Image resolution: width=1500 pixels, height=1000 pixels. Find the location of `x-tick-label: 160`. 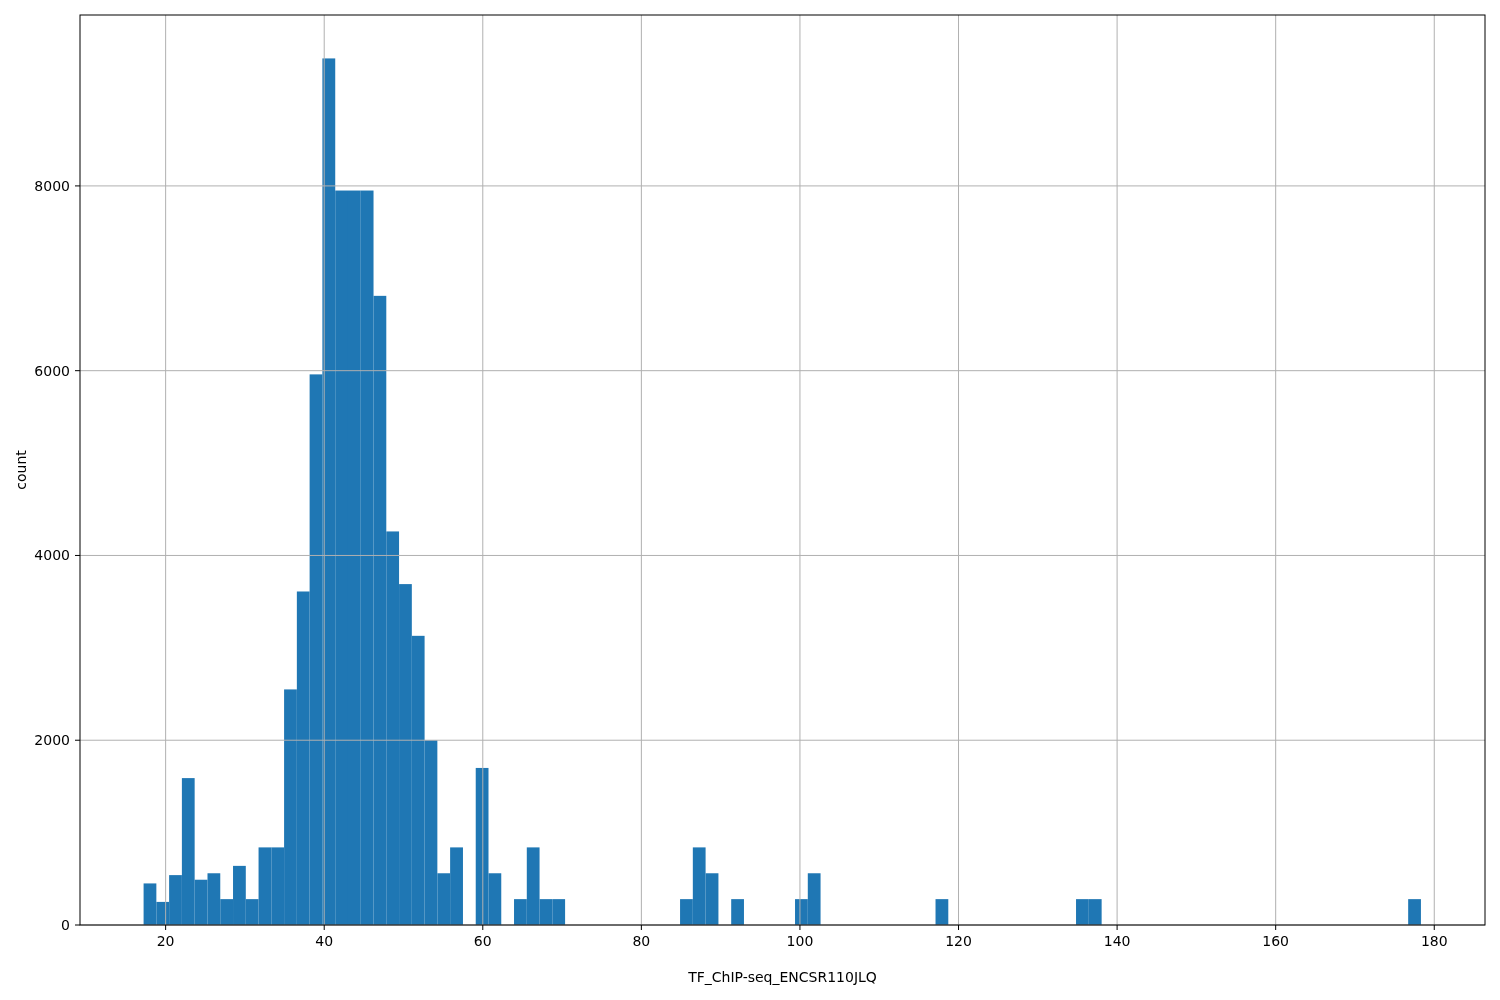

x-tick-label: 160 is located at coordinates (1276, 941).